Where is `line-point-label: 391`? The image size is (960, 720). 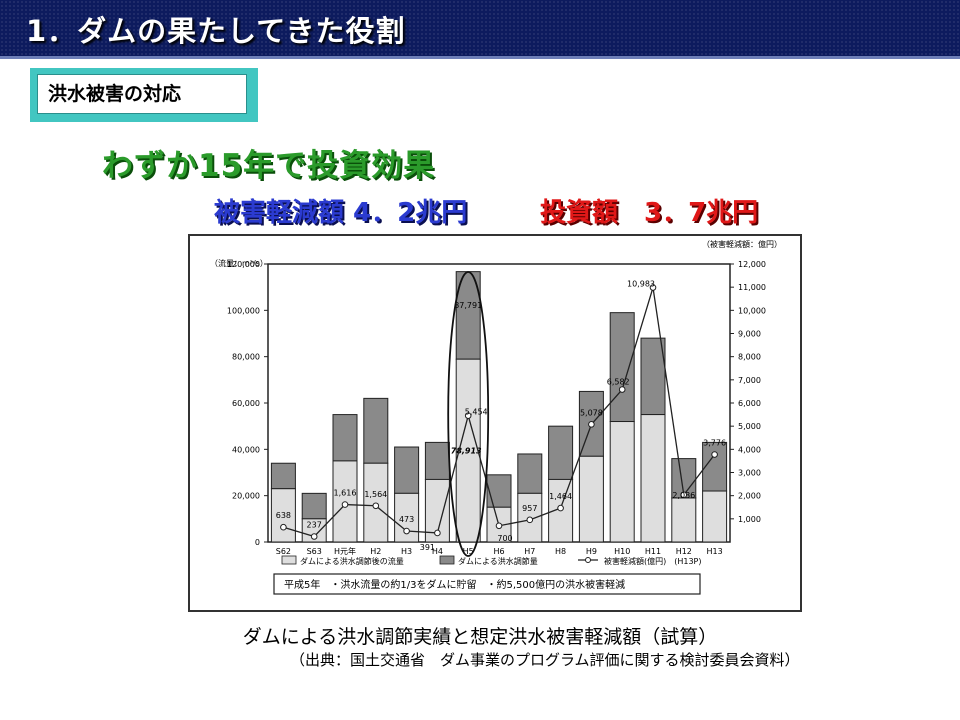
line-point-label: 391 is located at coordinates (427, 547).